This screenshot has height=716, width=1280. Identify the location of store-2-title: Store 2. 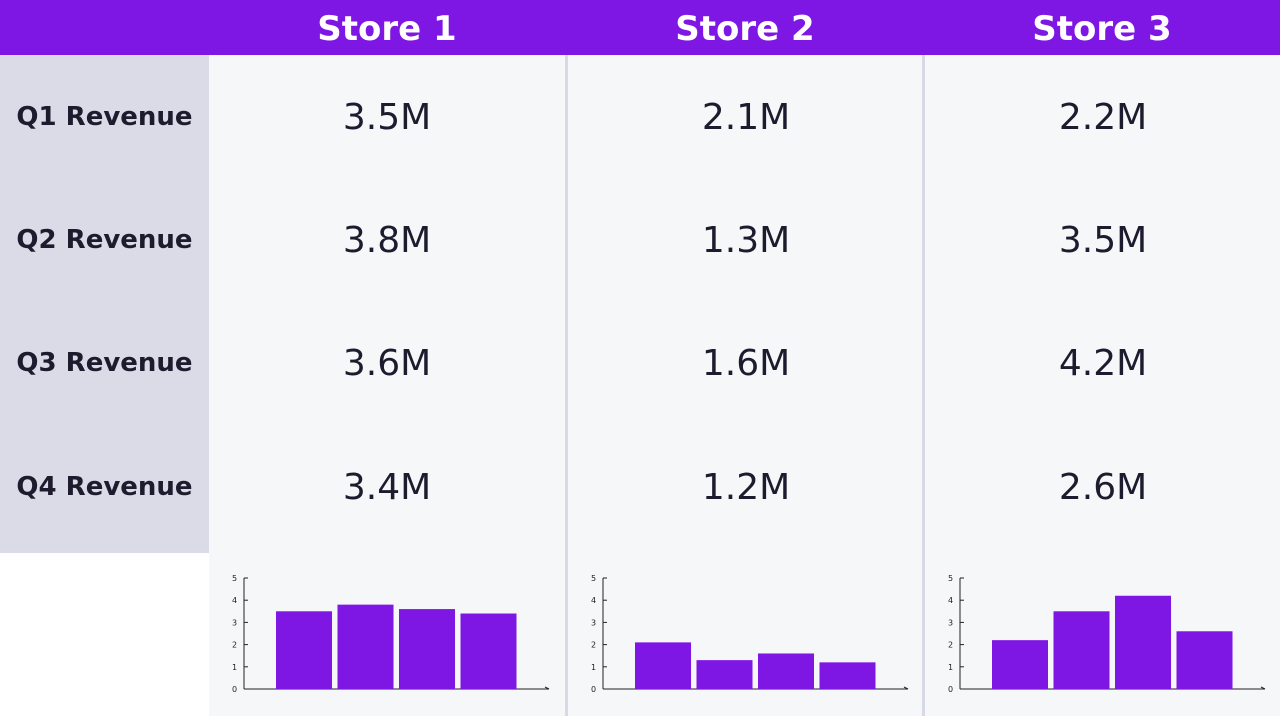
(745, 29).